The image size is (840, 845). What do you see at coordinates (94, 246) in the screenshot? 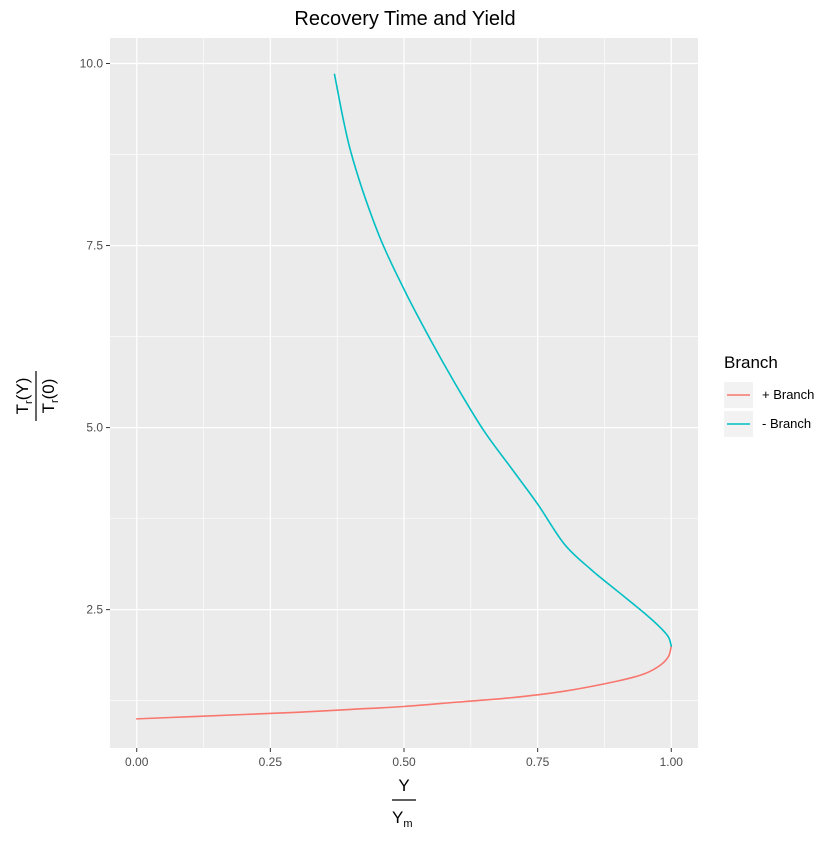
I see `y-tick-label: 7.5` at bounding box center [94, 246].